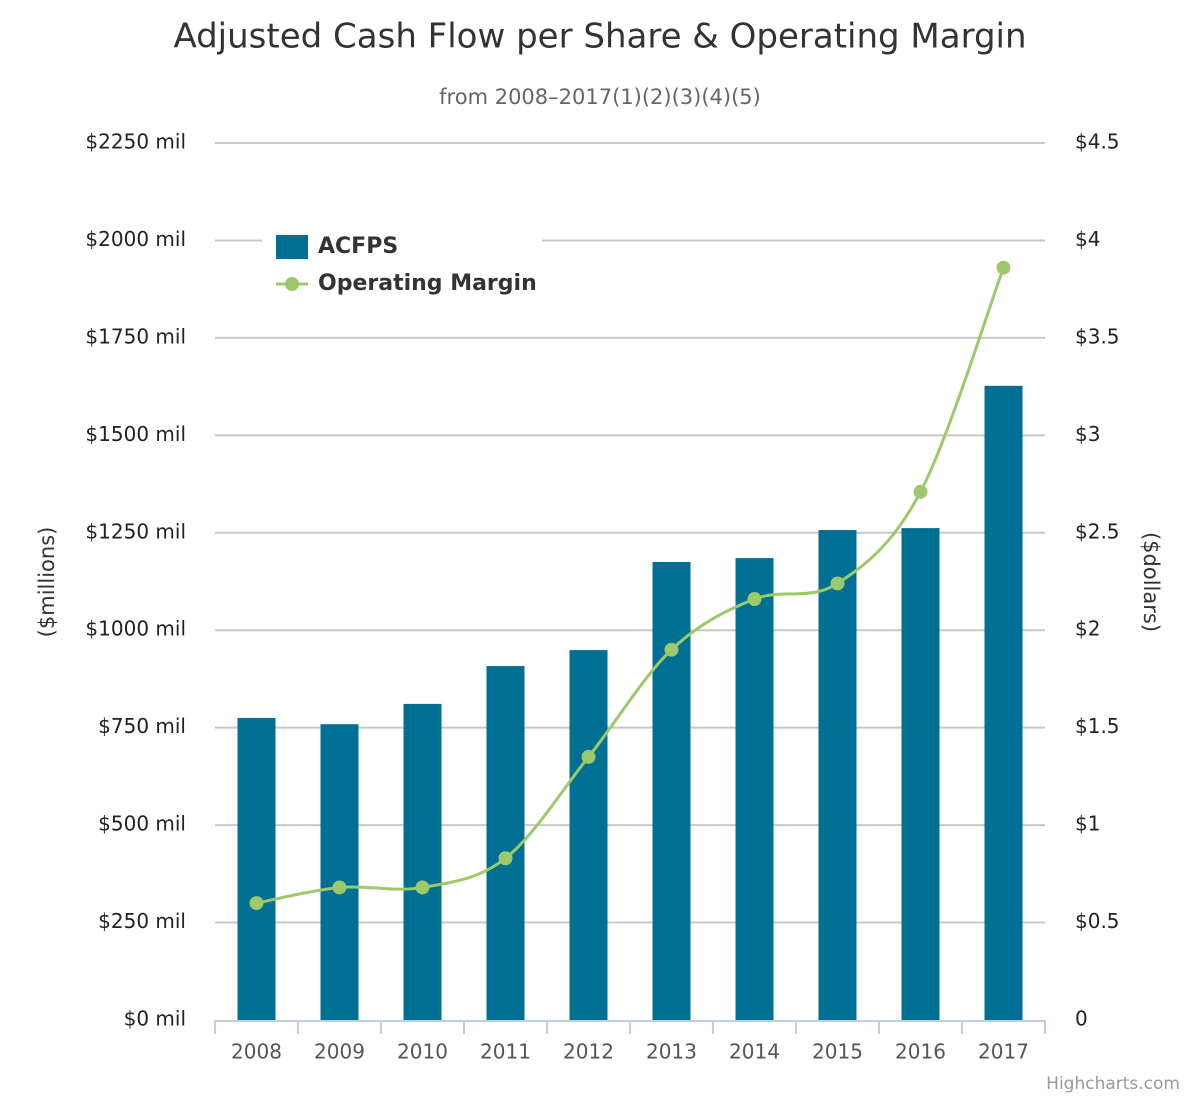  I want to click on y-tick-label: $1250 mil, so click(135, 531).